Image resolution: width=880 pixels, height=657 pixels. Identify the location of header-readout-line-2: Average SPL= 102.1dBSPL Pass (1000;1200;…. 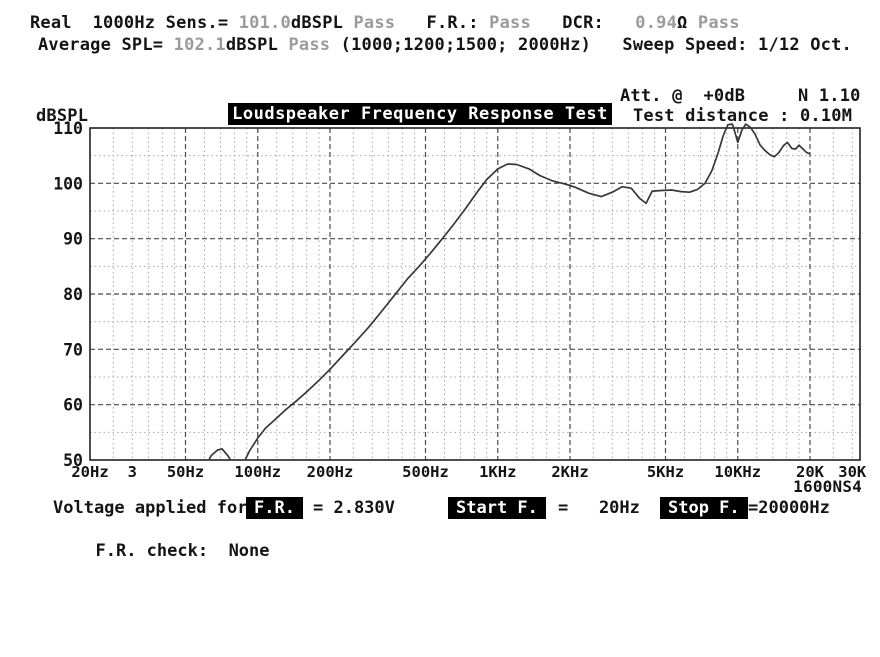
(445, 45).